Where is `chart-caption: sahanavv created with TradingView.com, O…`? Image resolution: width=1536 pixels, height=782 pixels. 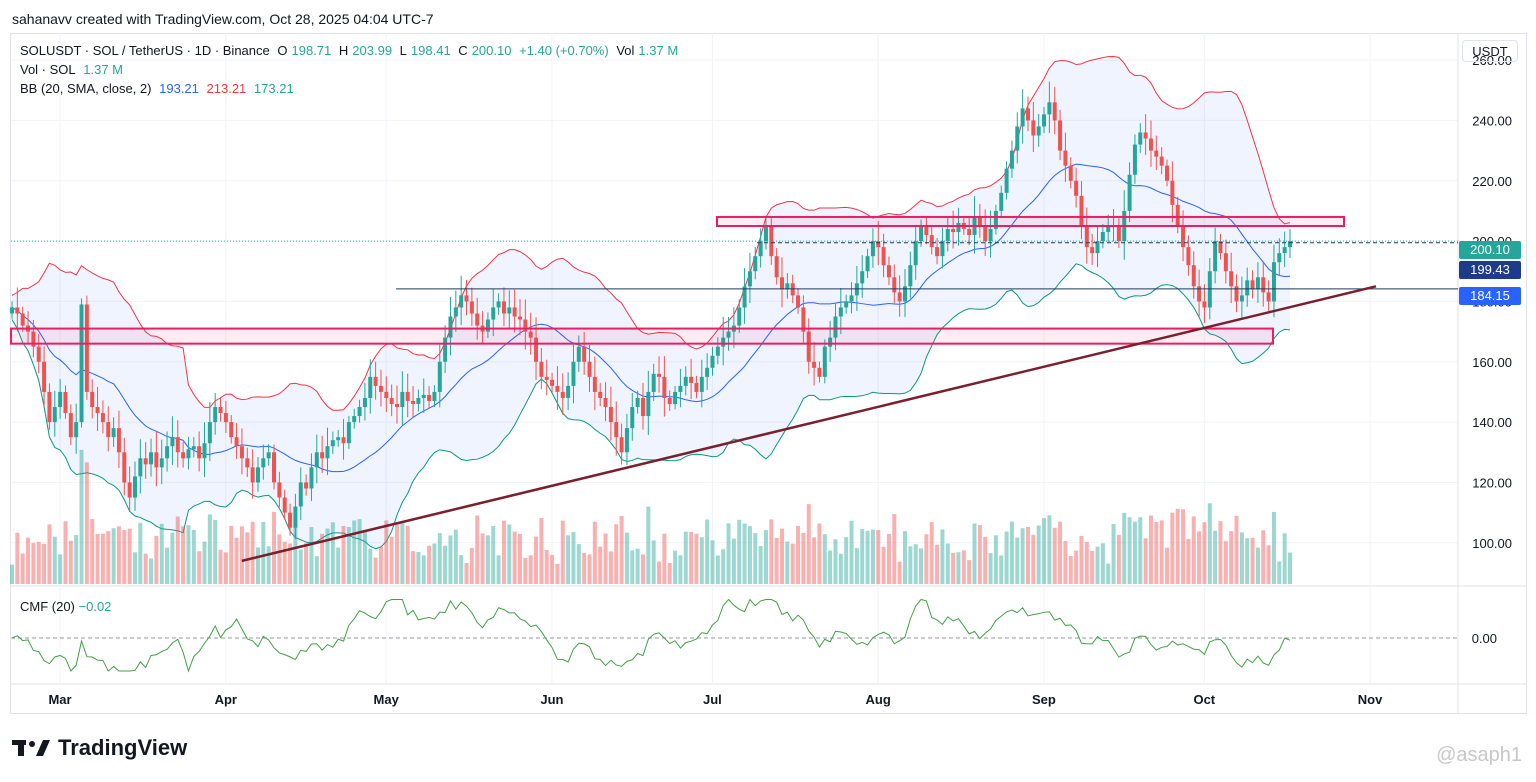
chart-caption: sahanavv created with TradingView.com, O… is located at coordinates (223, 19).